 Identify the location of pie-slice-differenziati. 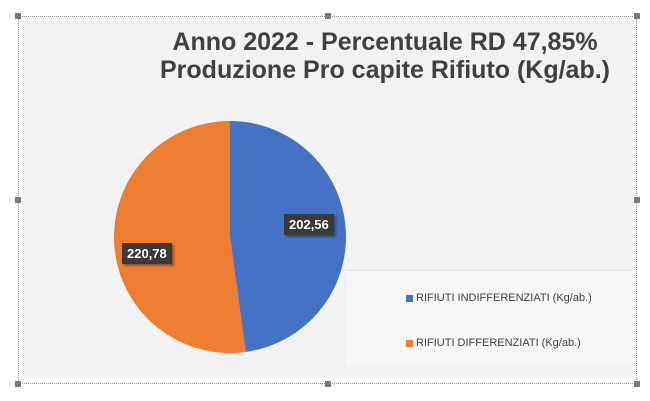
(180, 236).